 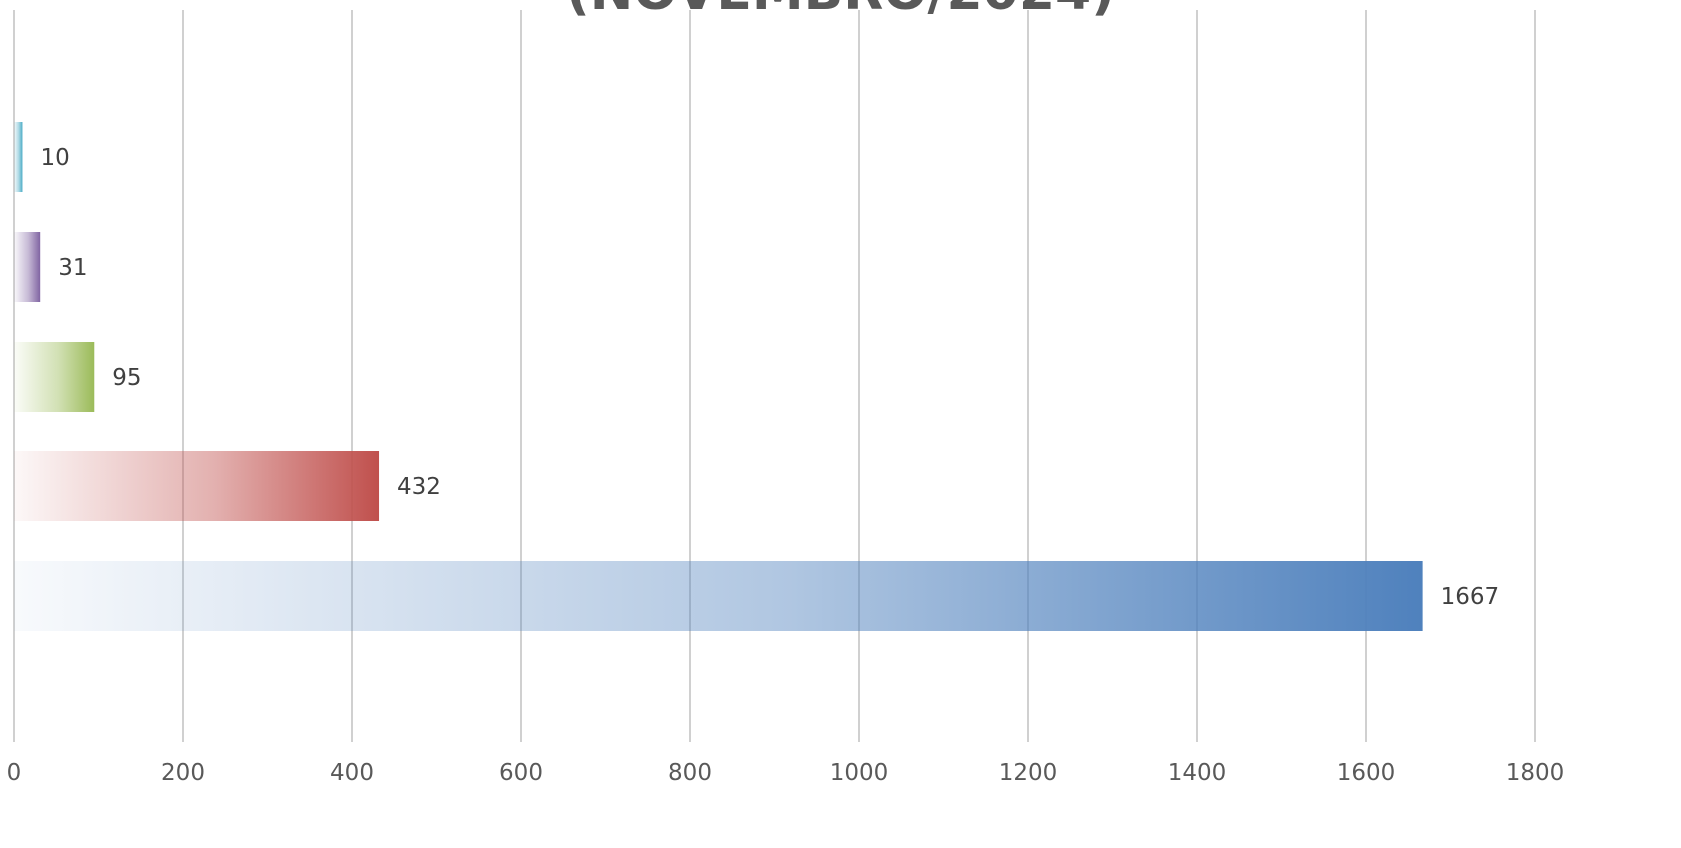 What do you see at coordinates (183, 773) in the screenshot?
I see `x-tick-label: 200` at bounding box center [183, 773].